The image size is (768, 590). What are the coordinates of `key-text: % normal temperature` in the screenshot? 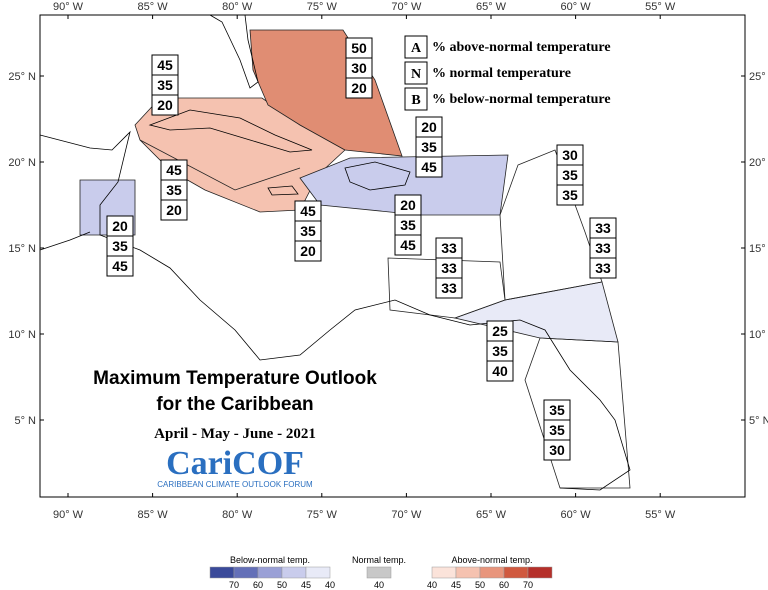 It's located at (501, 73).